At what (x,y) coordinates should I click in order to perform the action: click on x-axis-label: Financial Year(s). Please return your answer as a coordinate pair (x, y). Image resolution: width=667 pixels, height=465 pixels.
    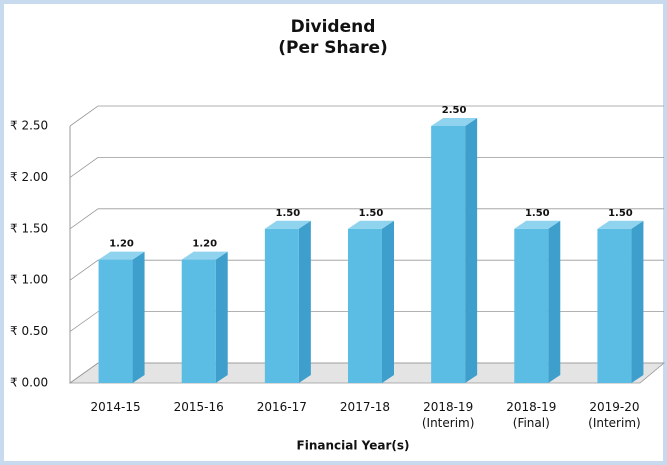
    Looking at the image, I should click on (353, 446).